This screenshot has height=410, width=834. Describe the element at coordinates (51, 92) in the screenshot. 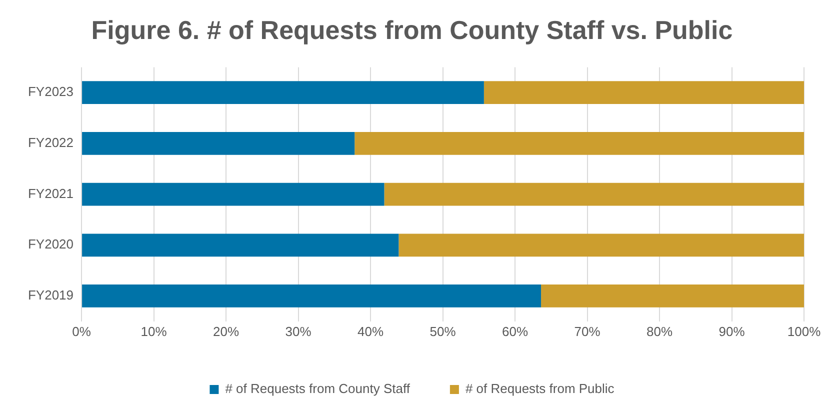

I see `y-tick-label: FY2023` at that location.